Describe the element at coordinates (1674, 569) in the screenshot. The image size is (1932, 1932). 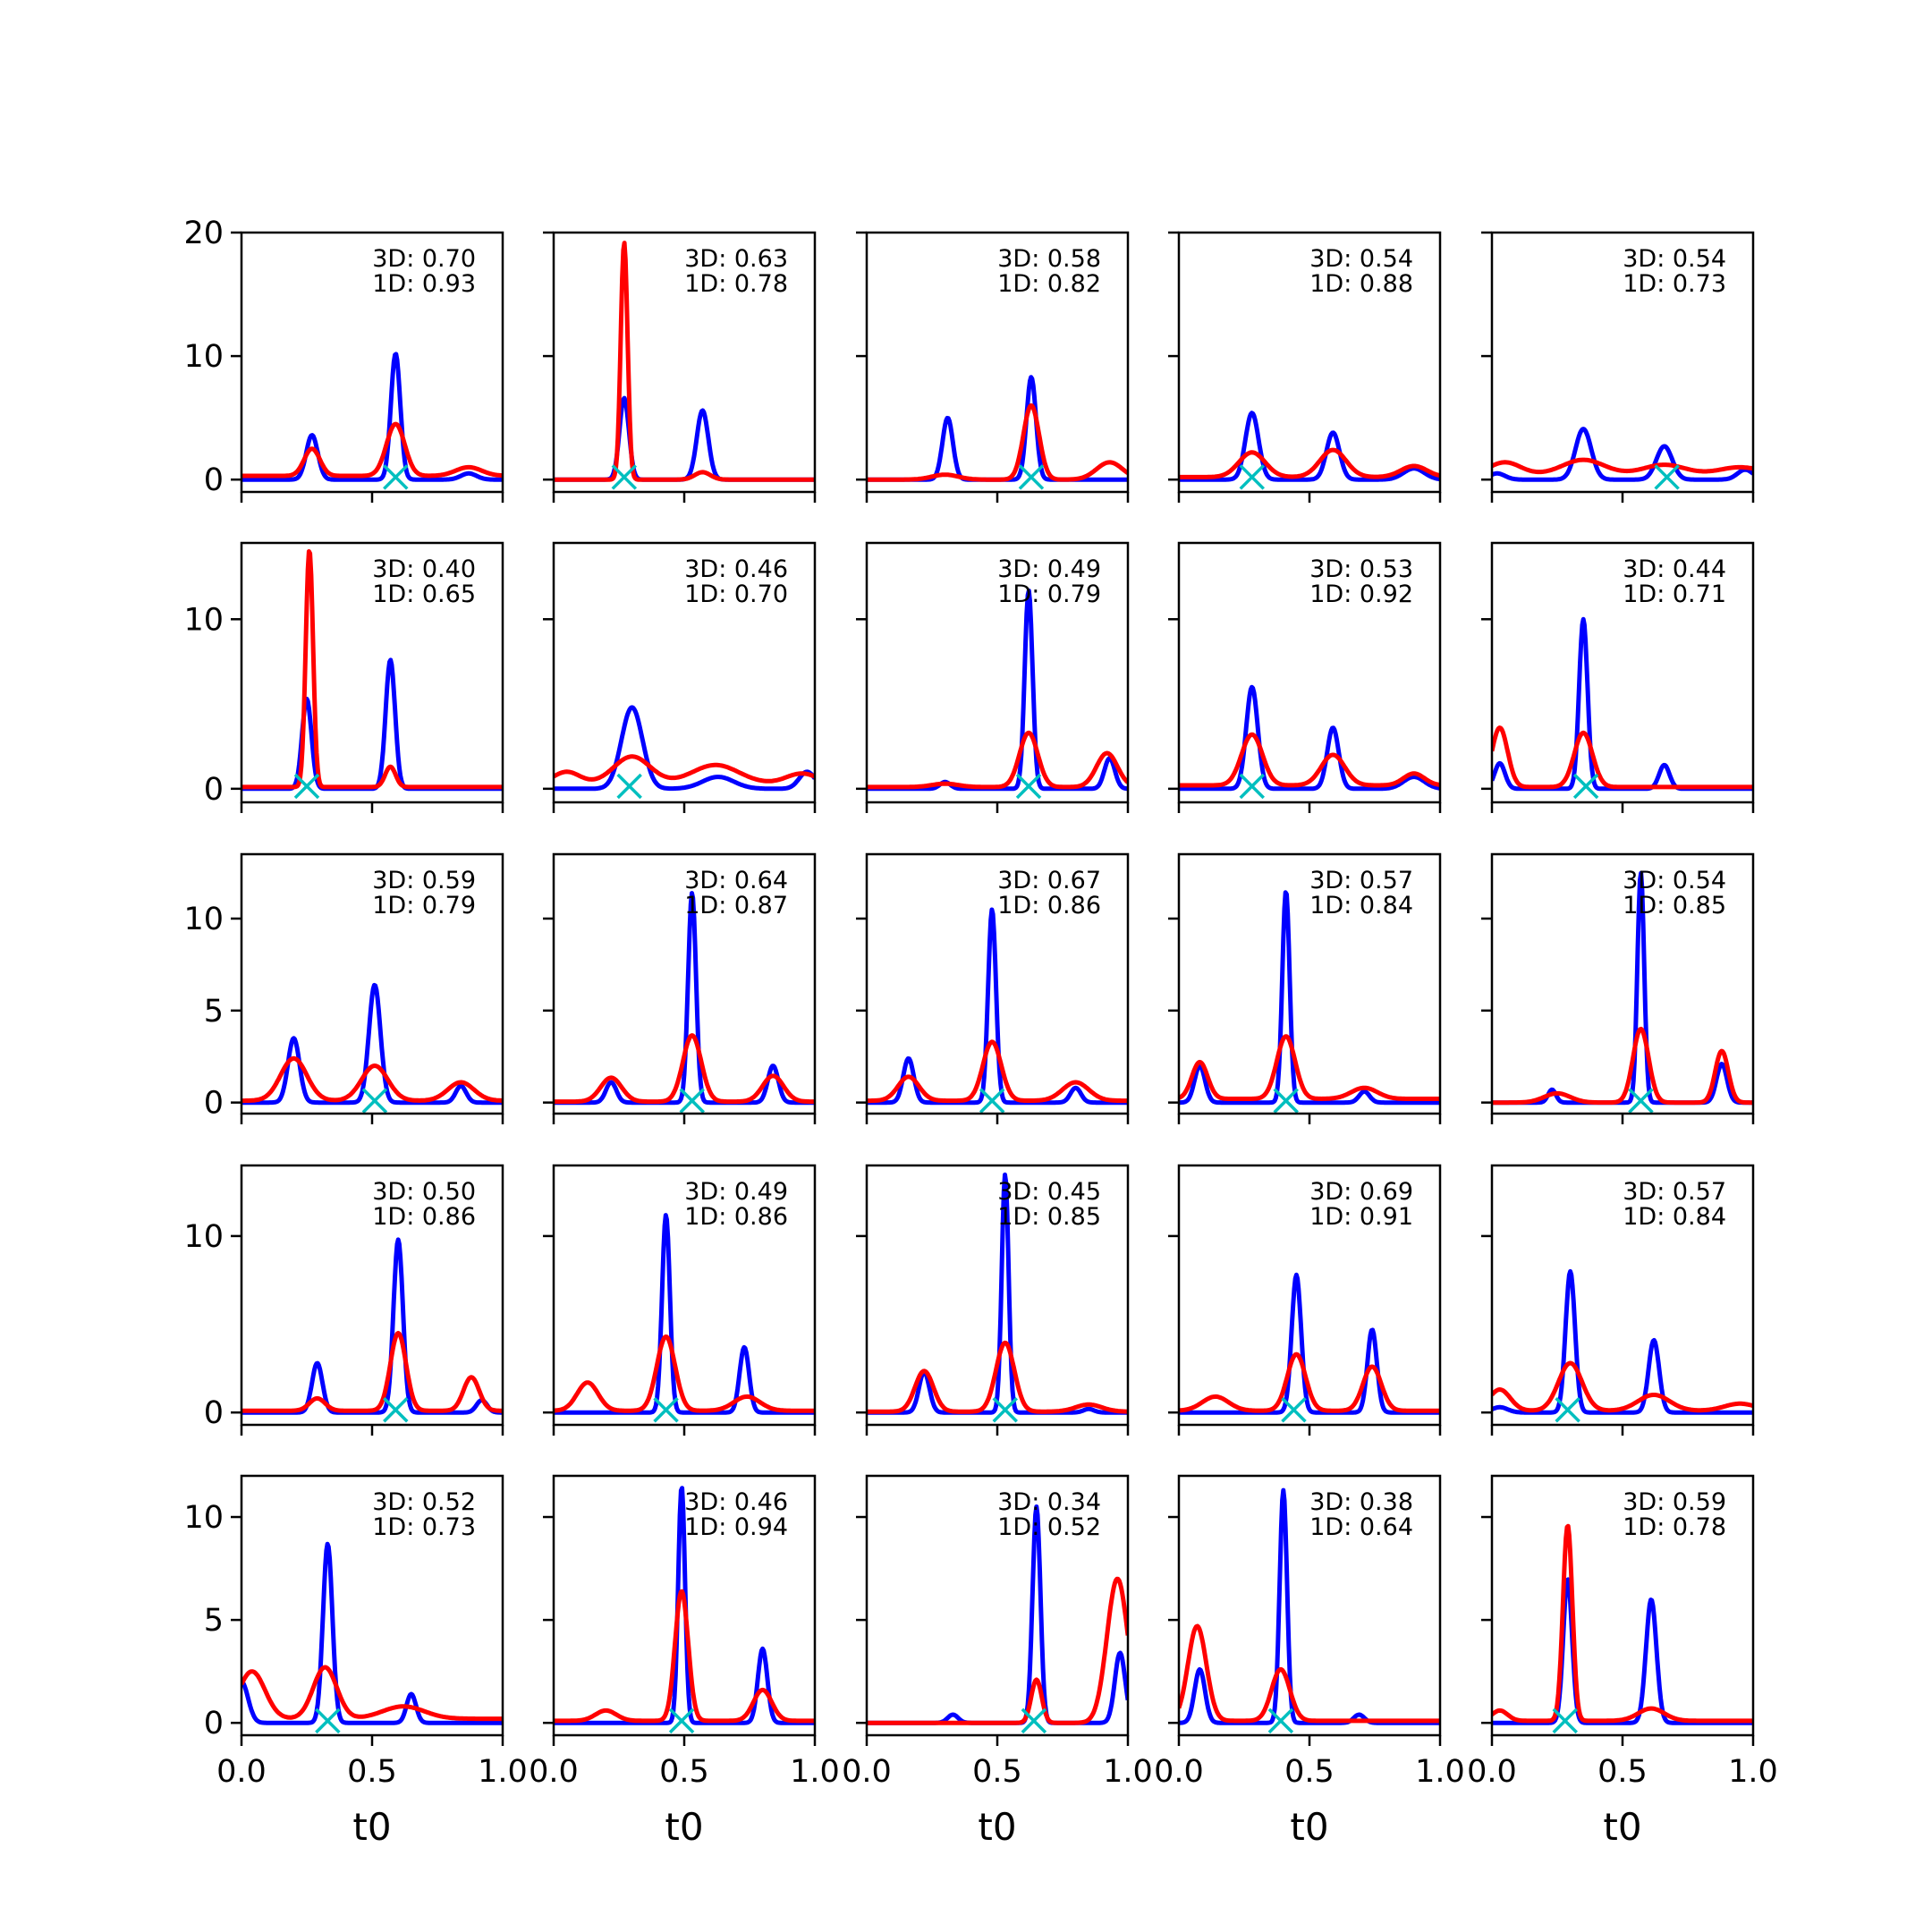
I see `score-annotation: 3D: 0.44` at that location.